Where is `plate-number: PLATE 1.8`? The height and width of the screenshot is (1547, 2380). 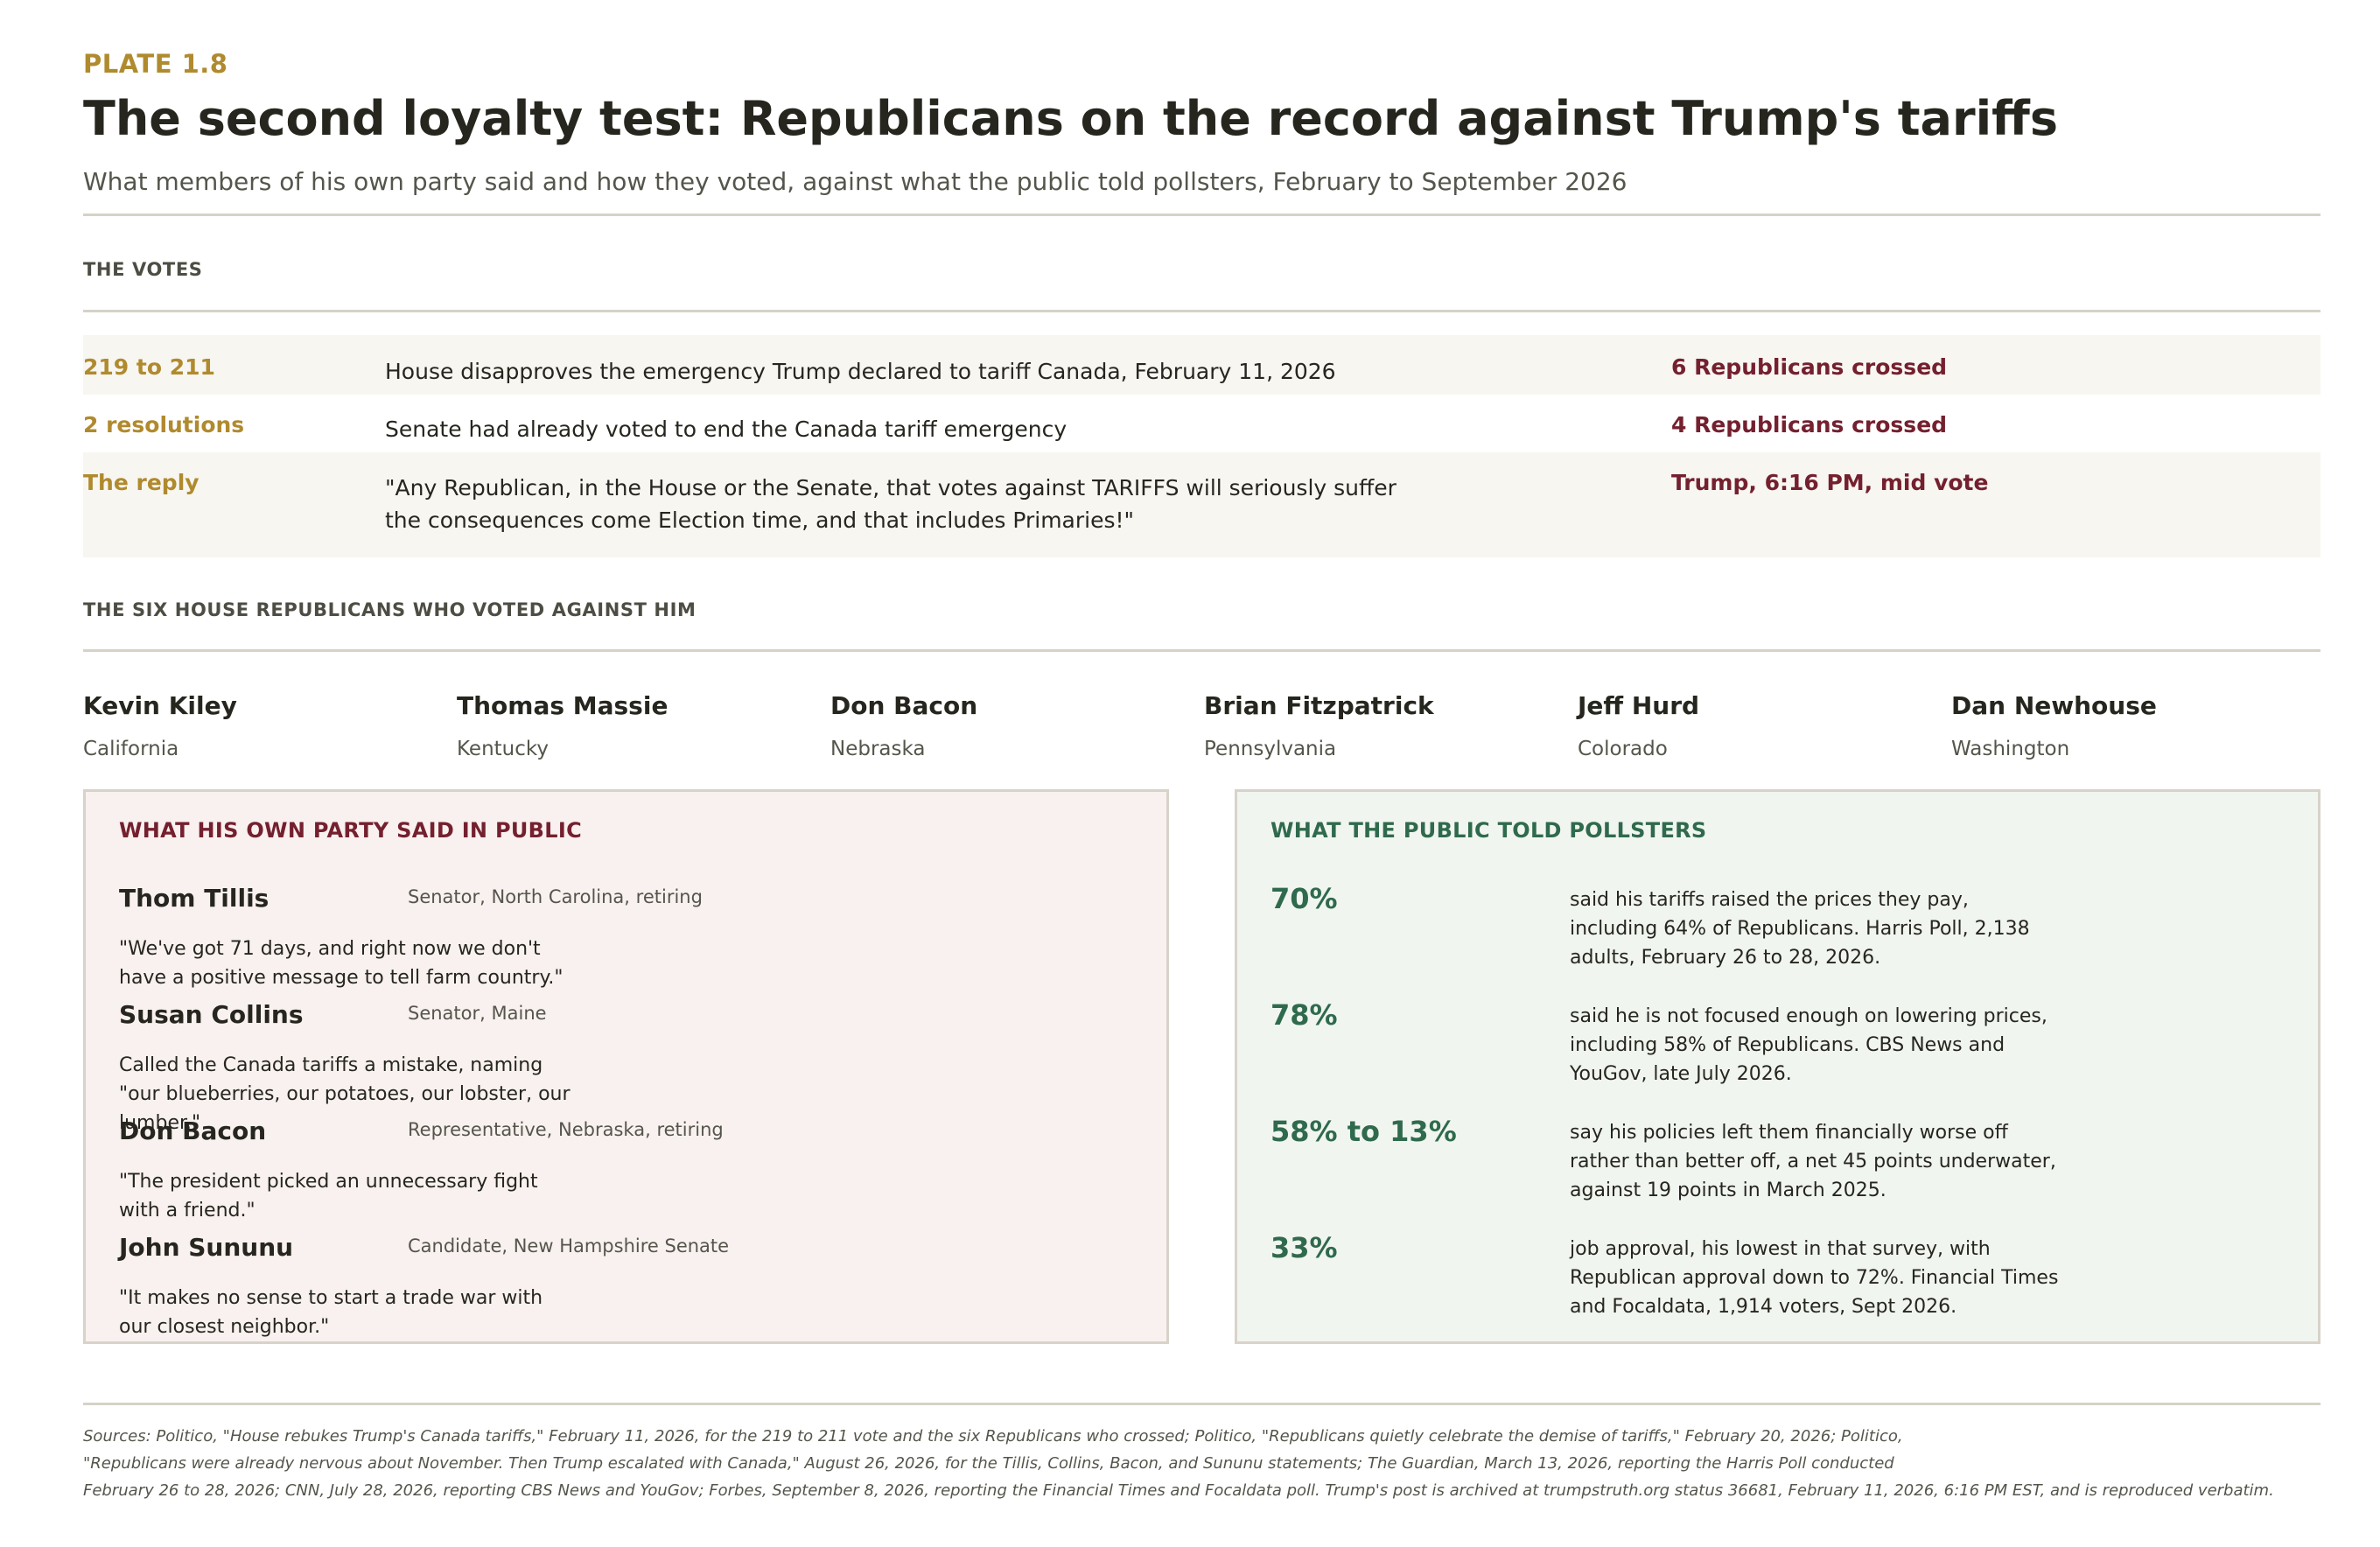 plate-number: PLATE 1.8 is located at coordinates (155, 64).